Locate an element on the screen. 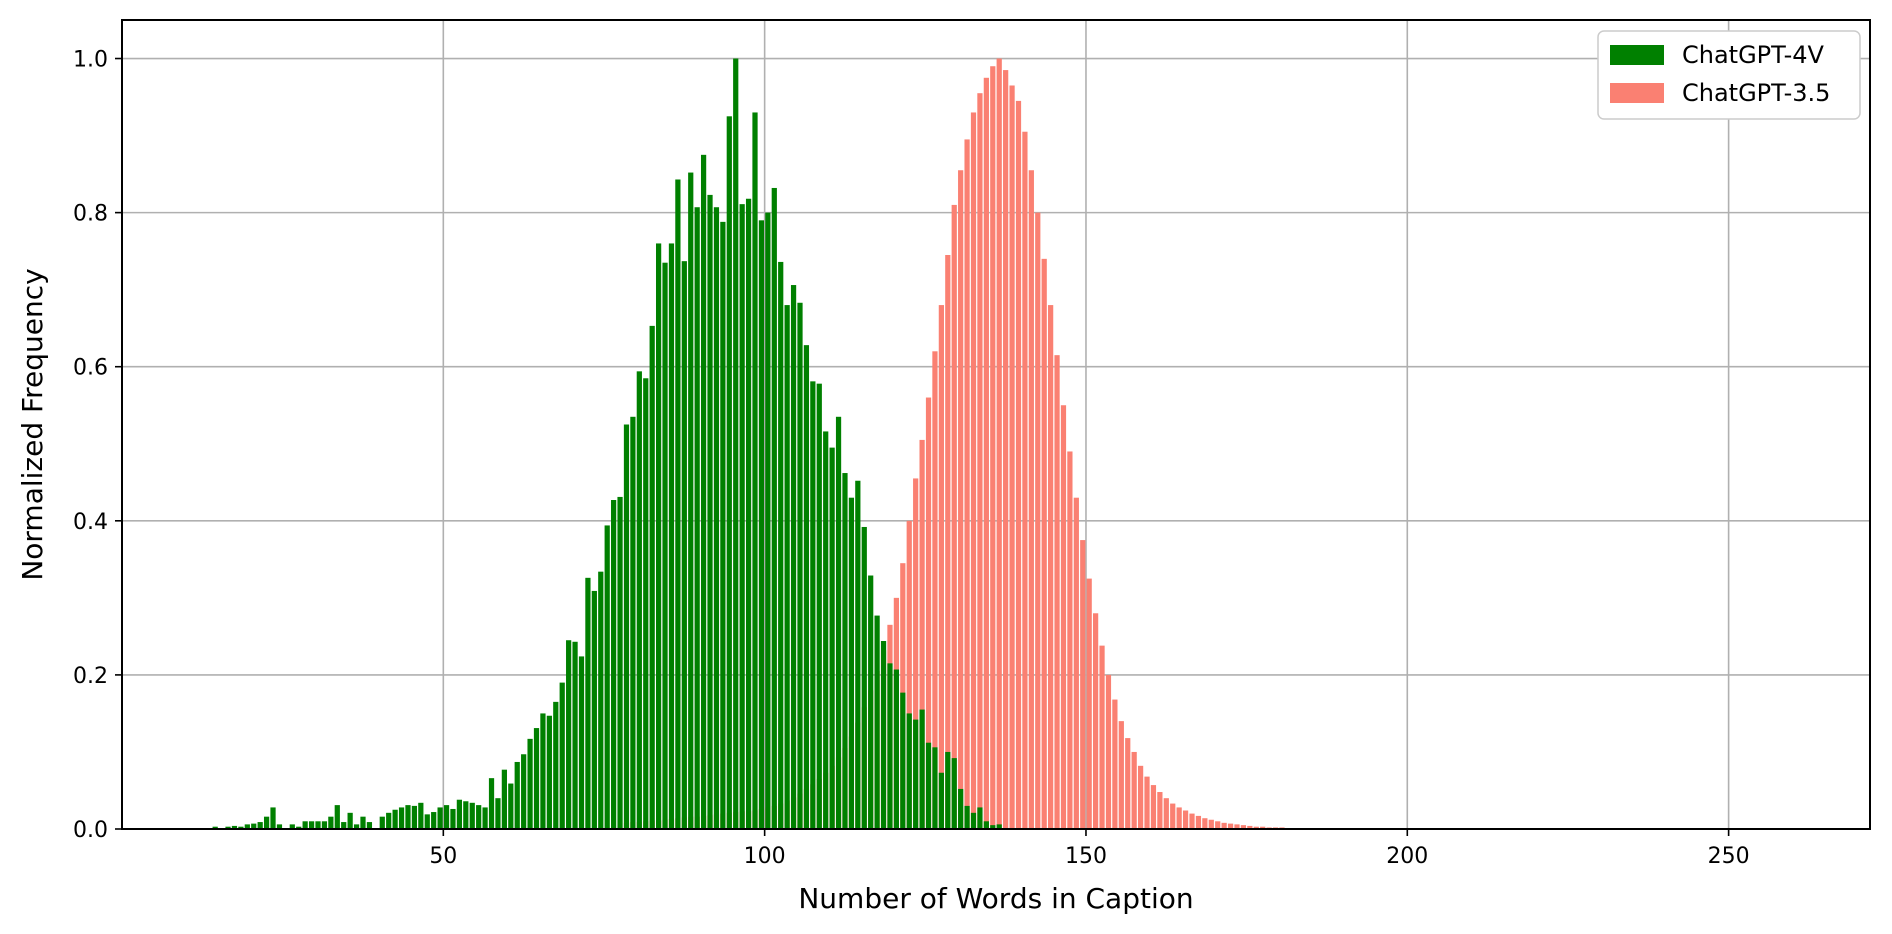 The image size is (1892, 934). y-tick-label: 1.0 is located at coordinates (90, 60).